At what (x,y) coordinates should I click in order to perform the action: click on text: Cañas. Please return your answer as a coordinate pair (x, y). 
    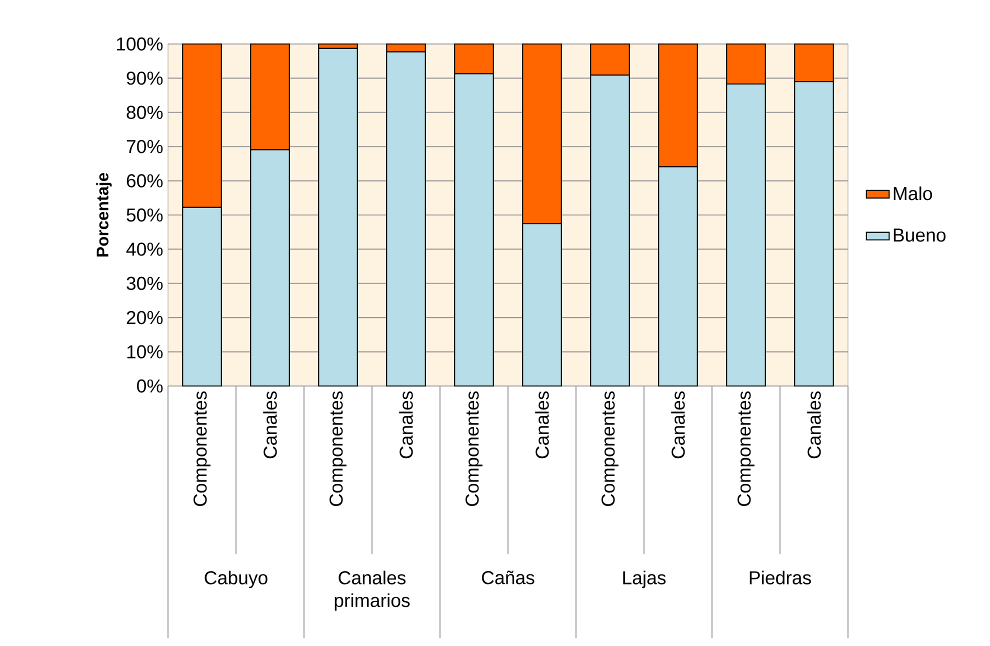
    Looking at the image, I should click on (508, 577).